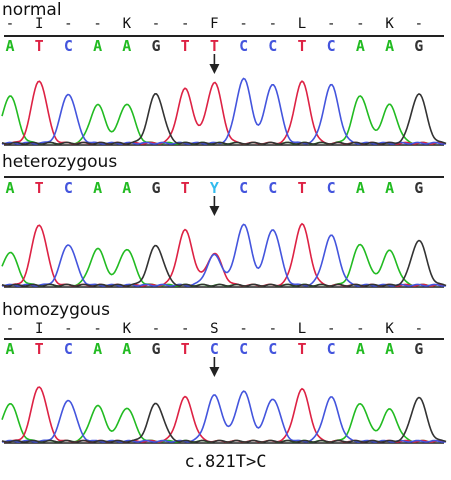 Image resolution: width=451 pixels, height=480 pixels. Describe the element at coordinates (214, 349) in the screenshot. I see `base-call-7: C` at that location.